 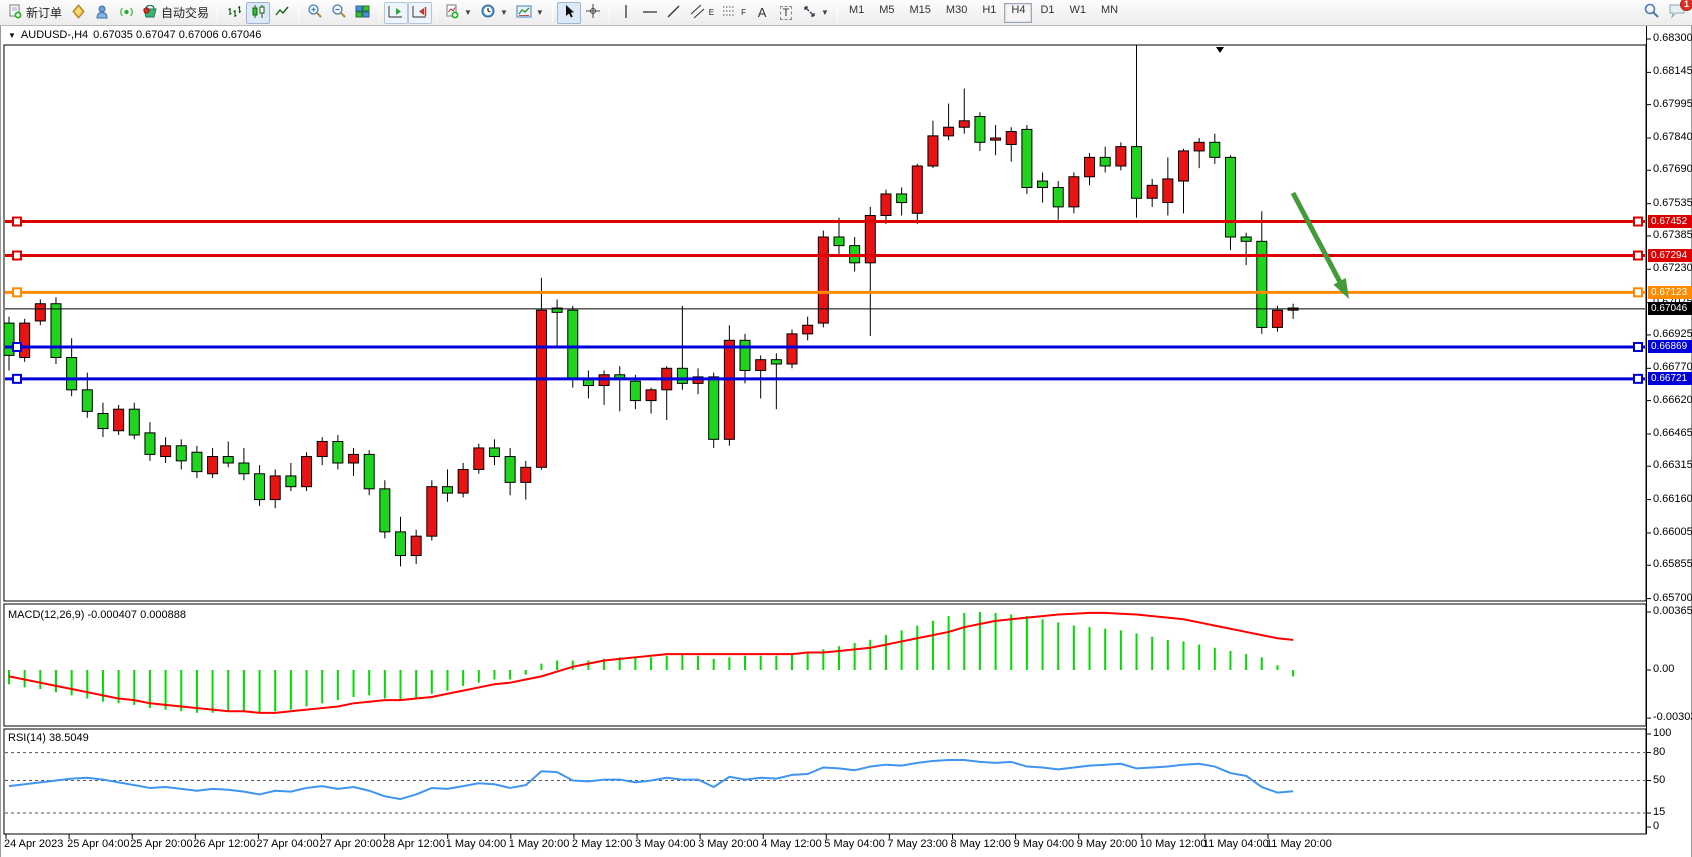 What do you see at coordinates (1319, 245) in the screenshot?
I see `annotation-arrow` at bounding box center [1319, 245].